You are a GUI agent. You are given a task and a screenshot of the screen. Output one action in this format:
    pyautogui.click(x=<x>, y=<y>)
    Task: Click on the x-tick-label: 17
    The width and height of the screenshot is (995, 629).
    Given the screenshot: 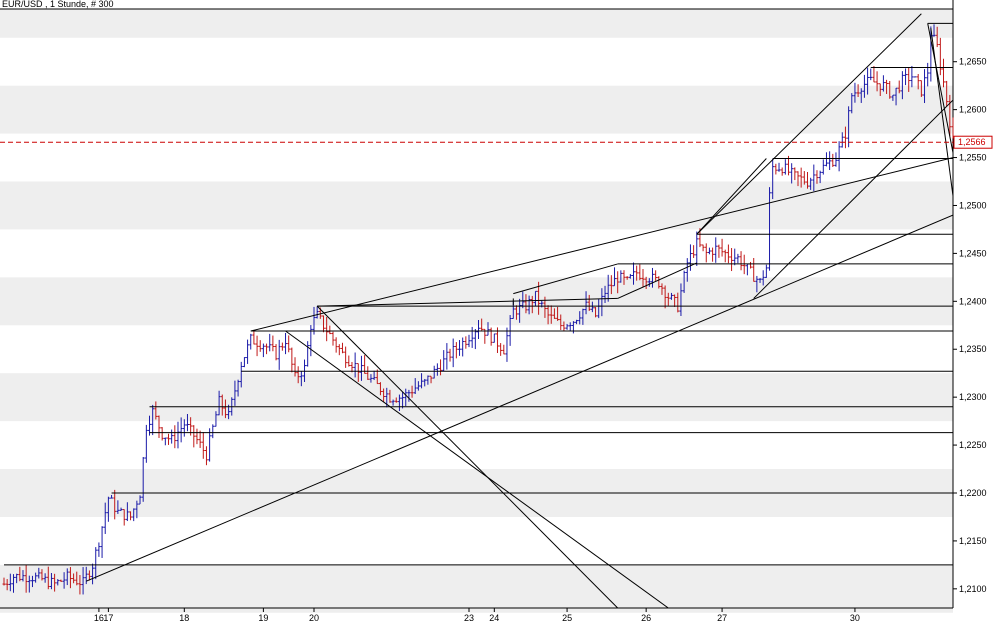 What is the action you would take?
    pyautogui.click(x=108, y=618)
    